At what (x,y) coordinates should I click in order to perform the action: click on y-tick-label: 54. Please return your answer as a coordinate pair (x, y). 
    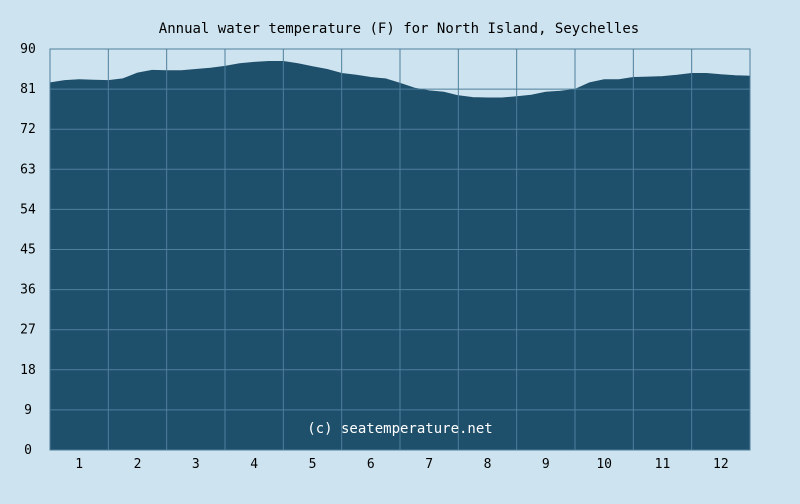
    Looking at the image, I should click on (28, 209).